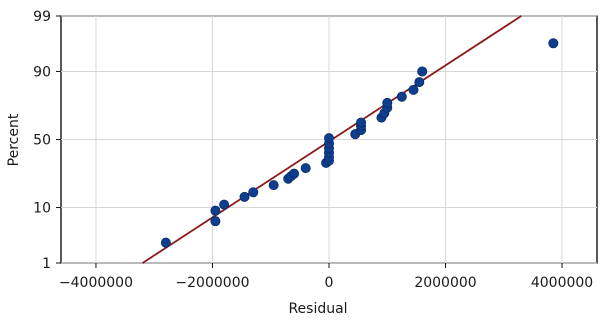 The height and width of the screenshot is (321, 601). Describe the element at coordinates (42, 17) in the screenshot. I see `y-tick-label: 99` at that location.